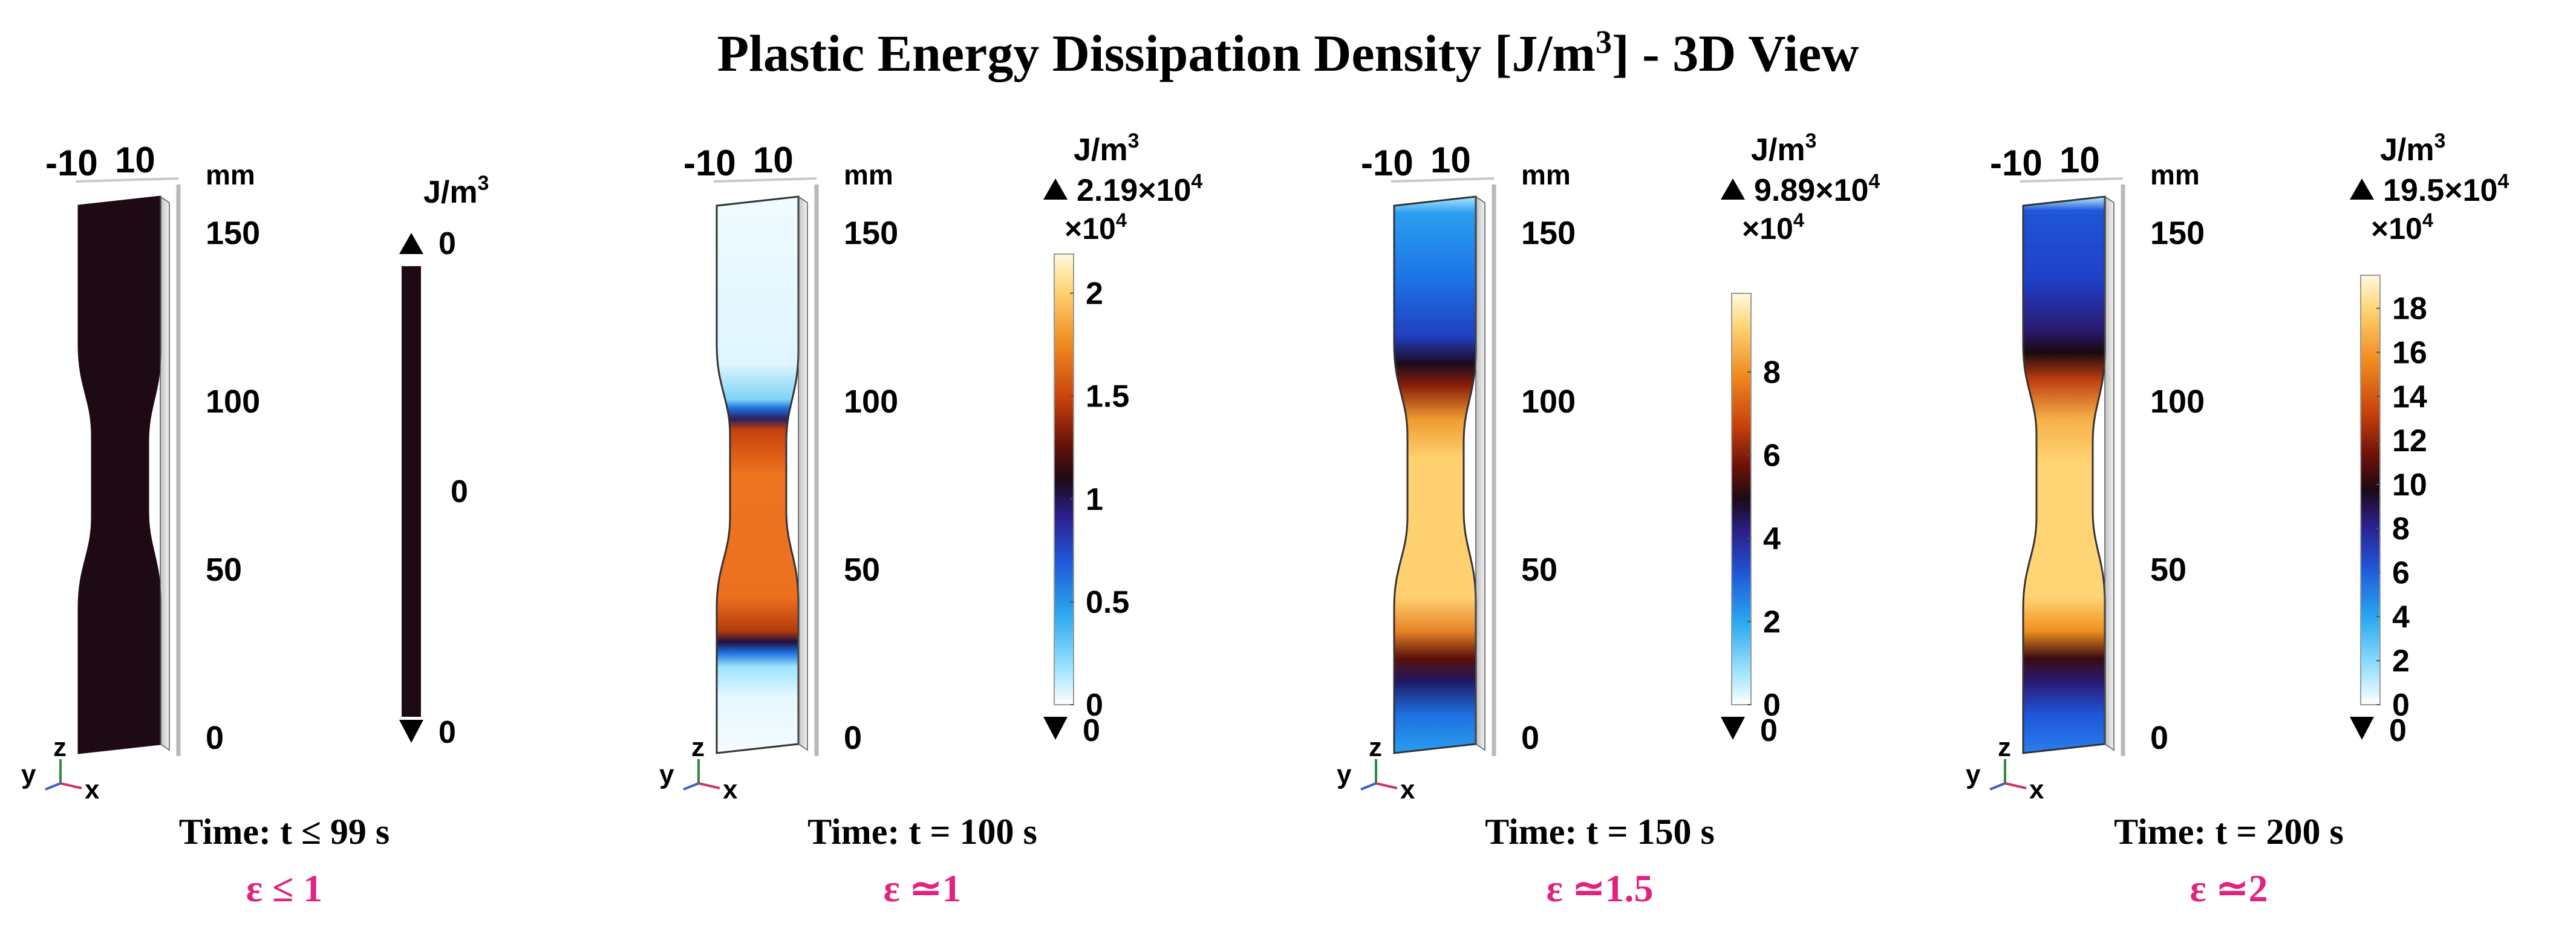 This screenshot has width=2576, height=940. I want to click on strain-caption: ε ≤ 1, so click(284, 888).